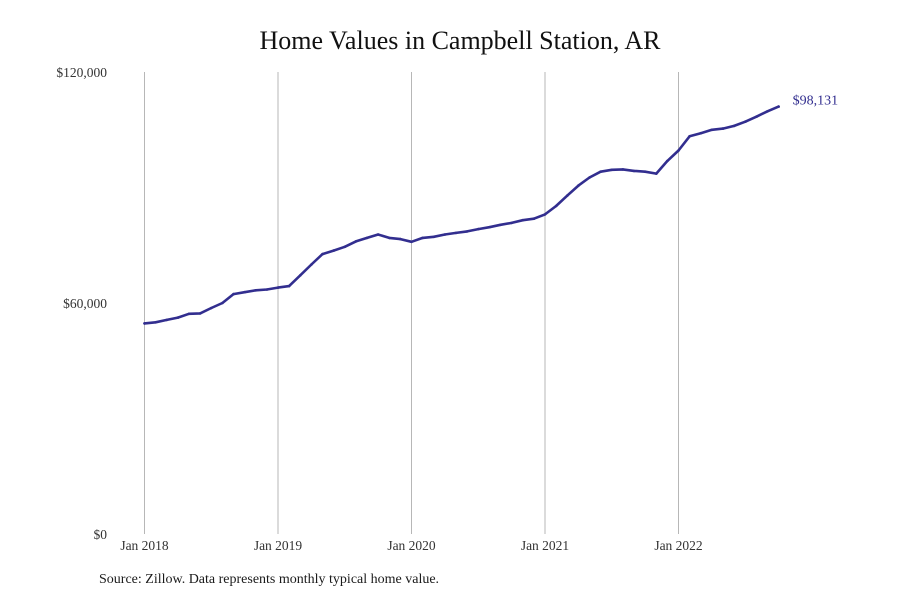  Describe the element at coordinates (460, 40) in the screenshot. I see `chart-title: Home Values in Campbell Station, AR` at that location.